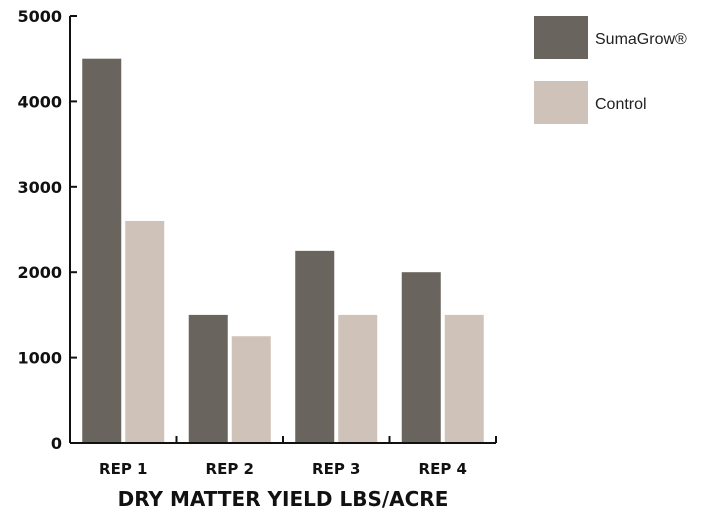 The height and width of the screenshot is (517, 704). I want to click on y-tick-label: 3000, so click(39, 187).